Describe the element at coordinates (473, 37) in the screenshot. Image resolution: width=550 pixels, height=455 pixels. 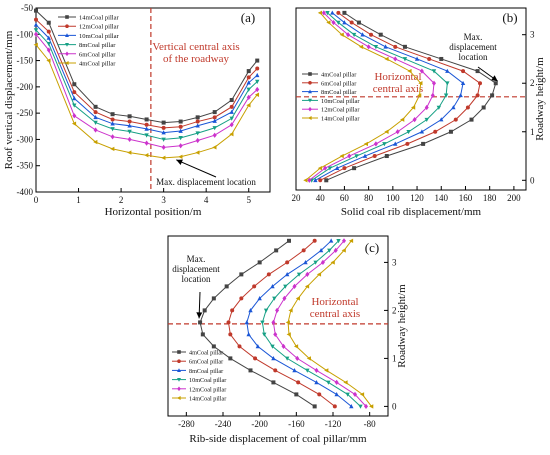
I see `text-line: Max.` at that location.